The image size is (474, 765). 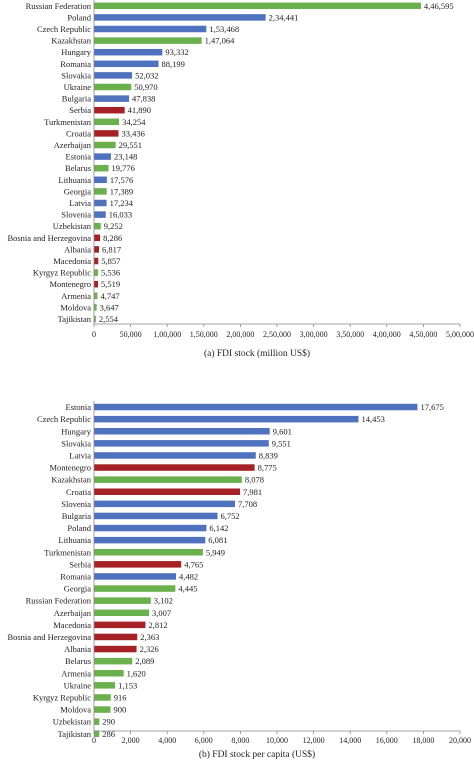 I want to click on value-label: 5,519, so click(x=110, y=284).